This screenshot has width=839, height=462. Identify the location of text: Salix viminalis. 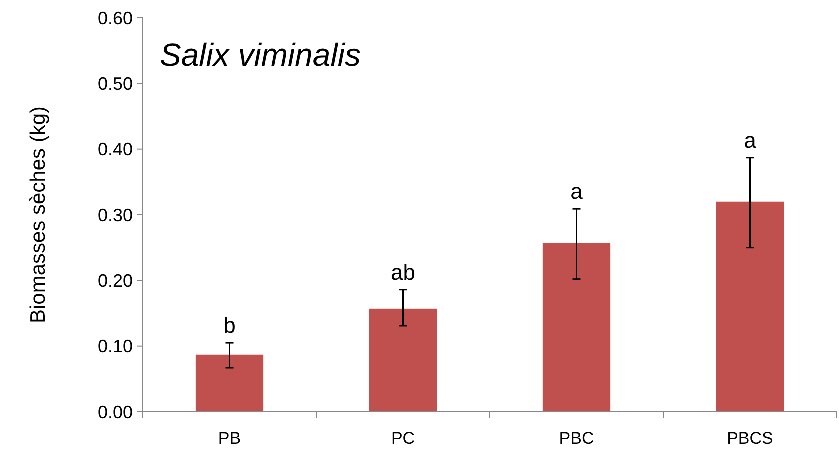
(260, 55).